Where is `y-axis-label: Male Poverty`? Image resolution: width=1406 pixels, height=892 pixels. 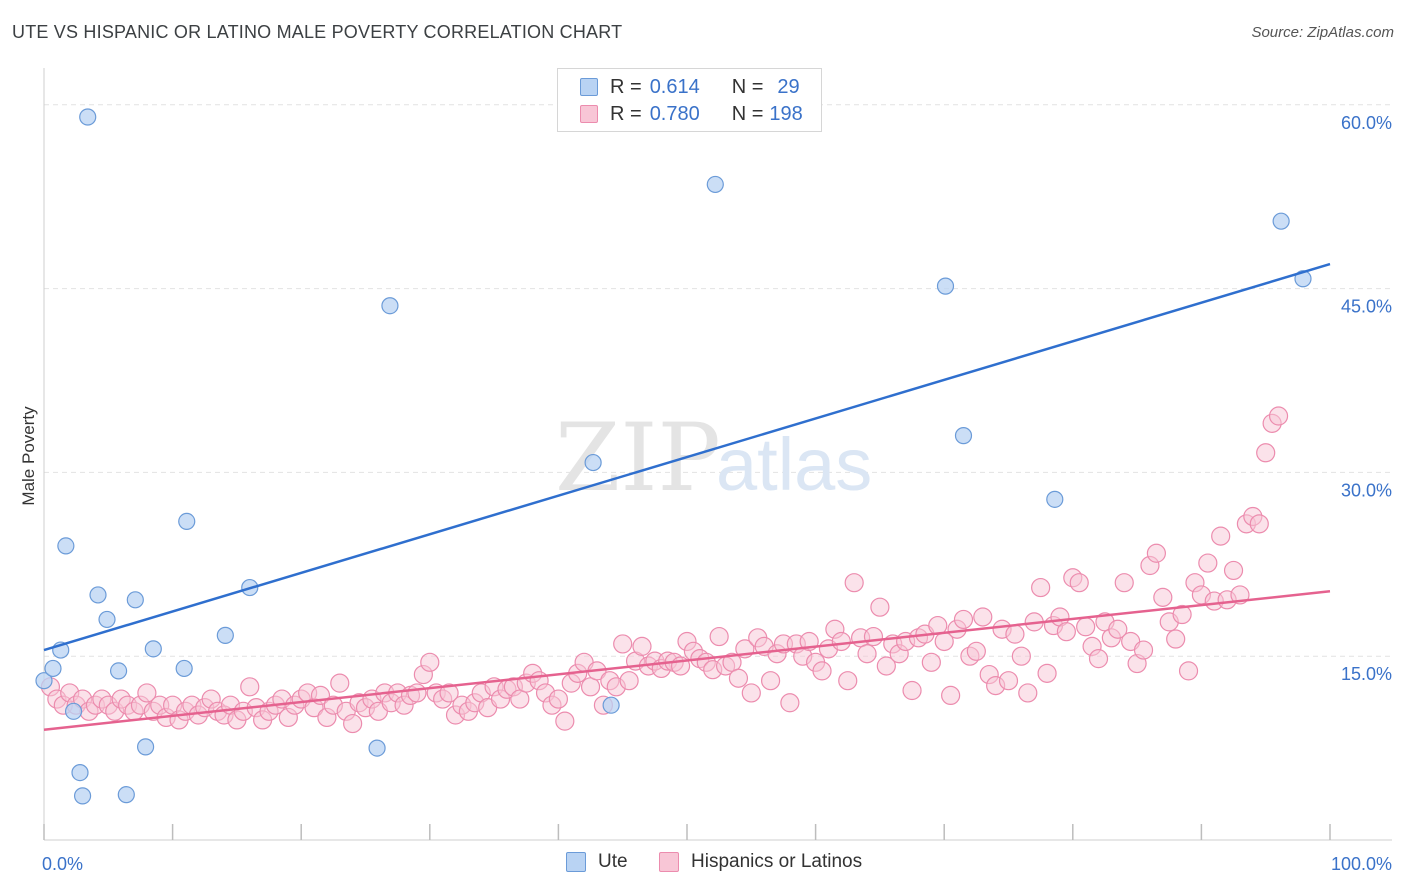 y-axis-label: Male Poverty is located at coordinates (28, 456).